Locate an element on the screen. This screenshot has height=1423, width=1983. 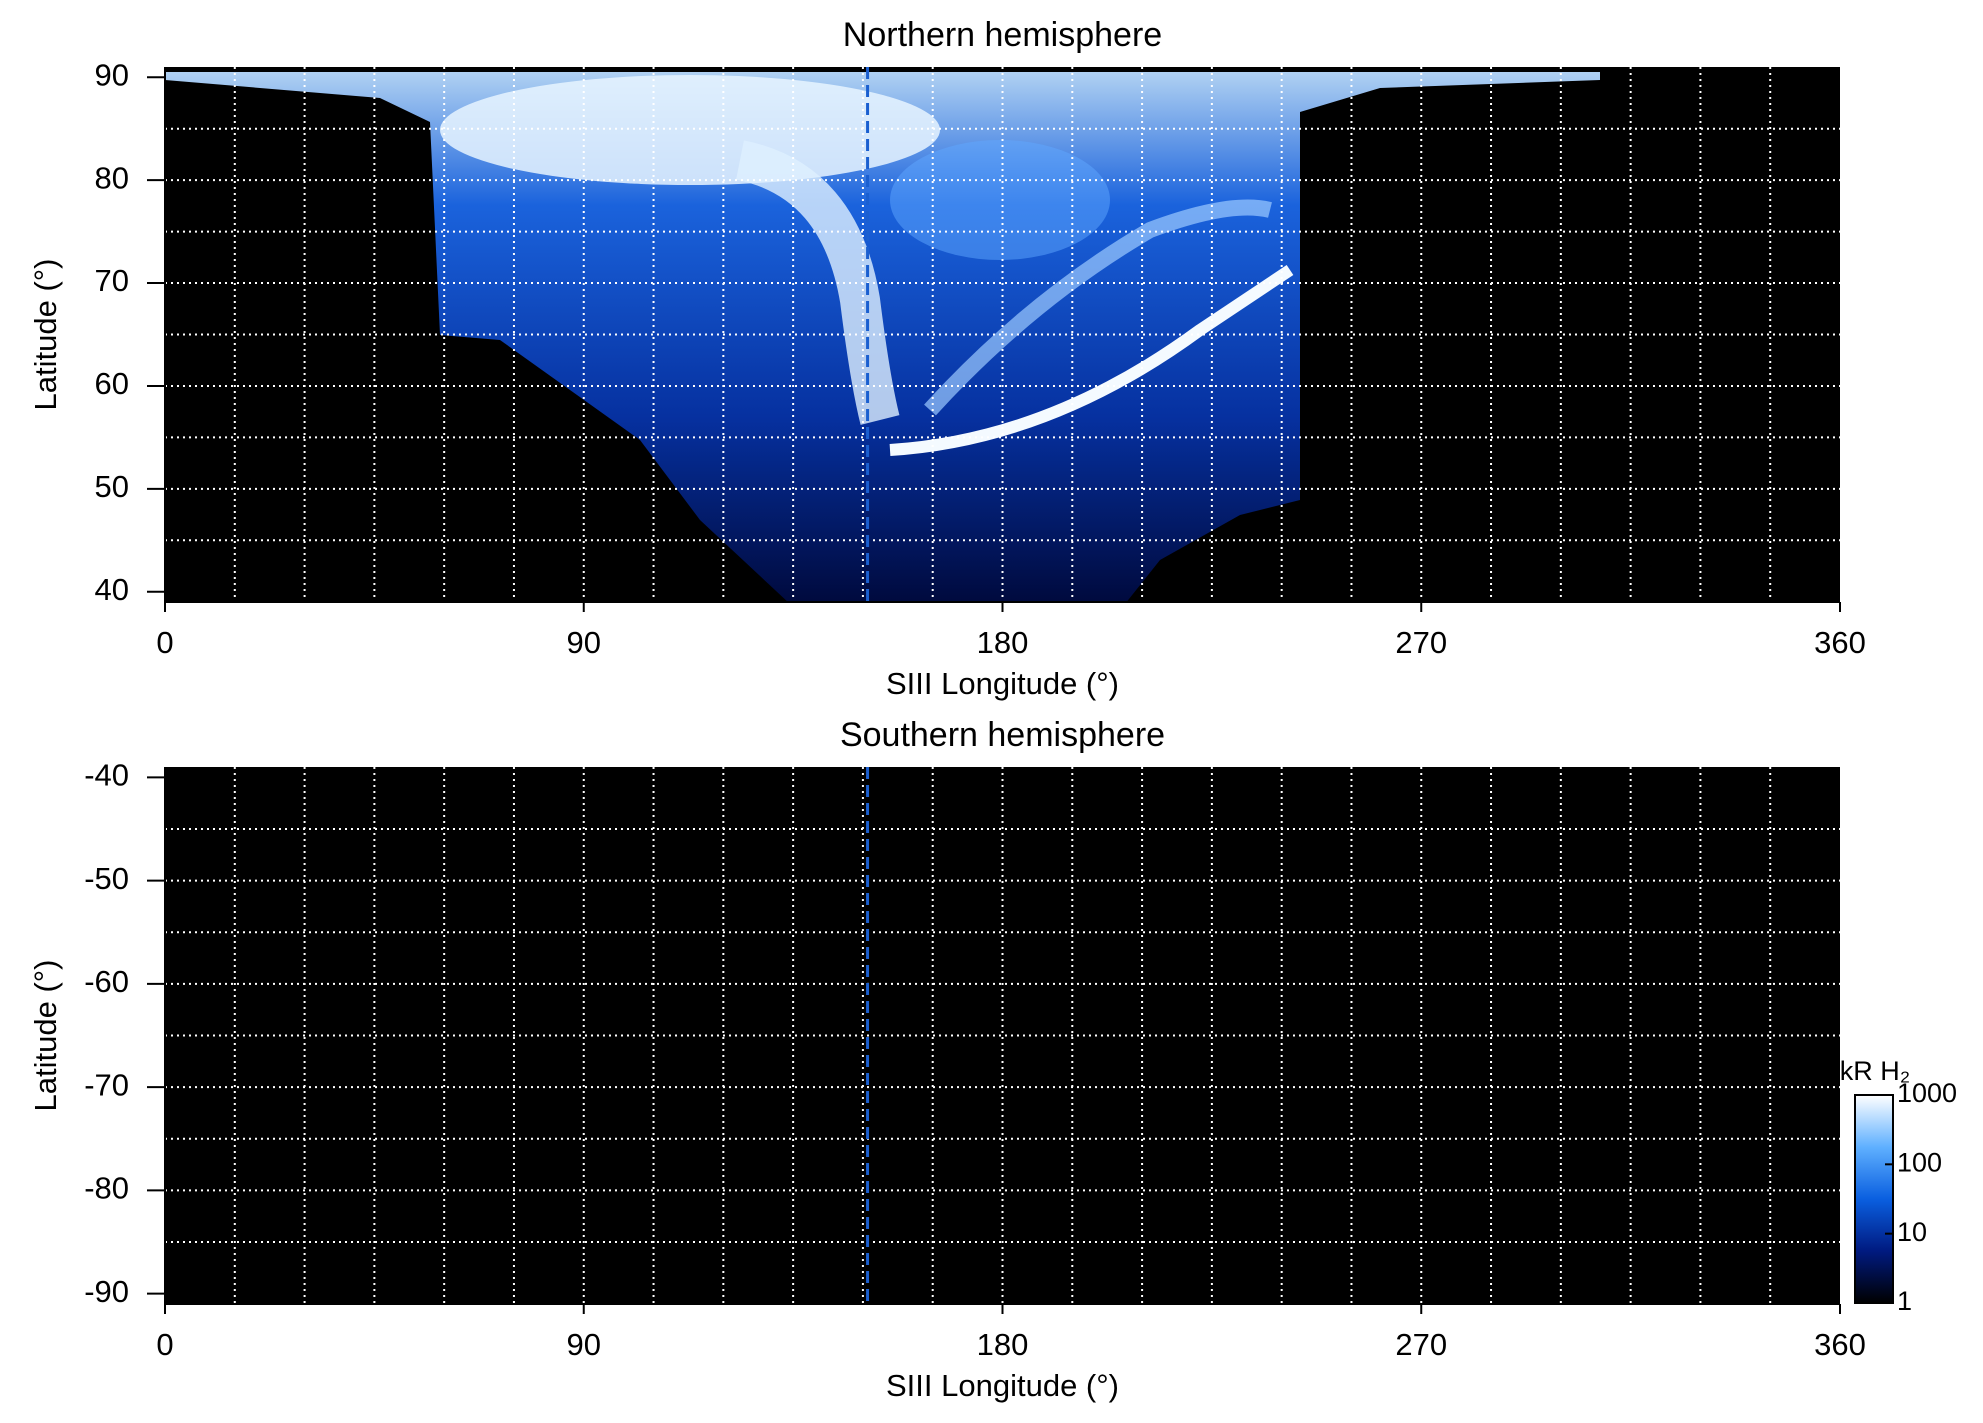
y-tick-label: -80 is located at coordinates (106, 1188).